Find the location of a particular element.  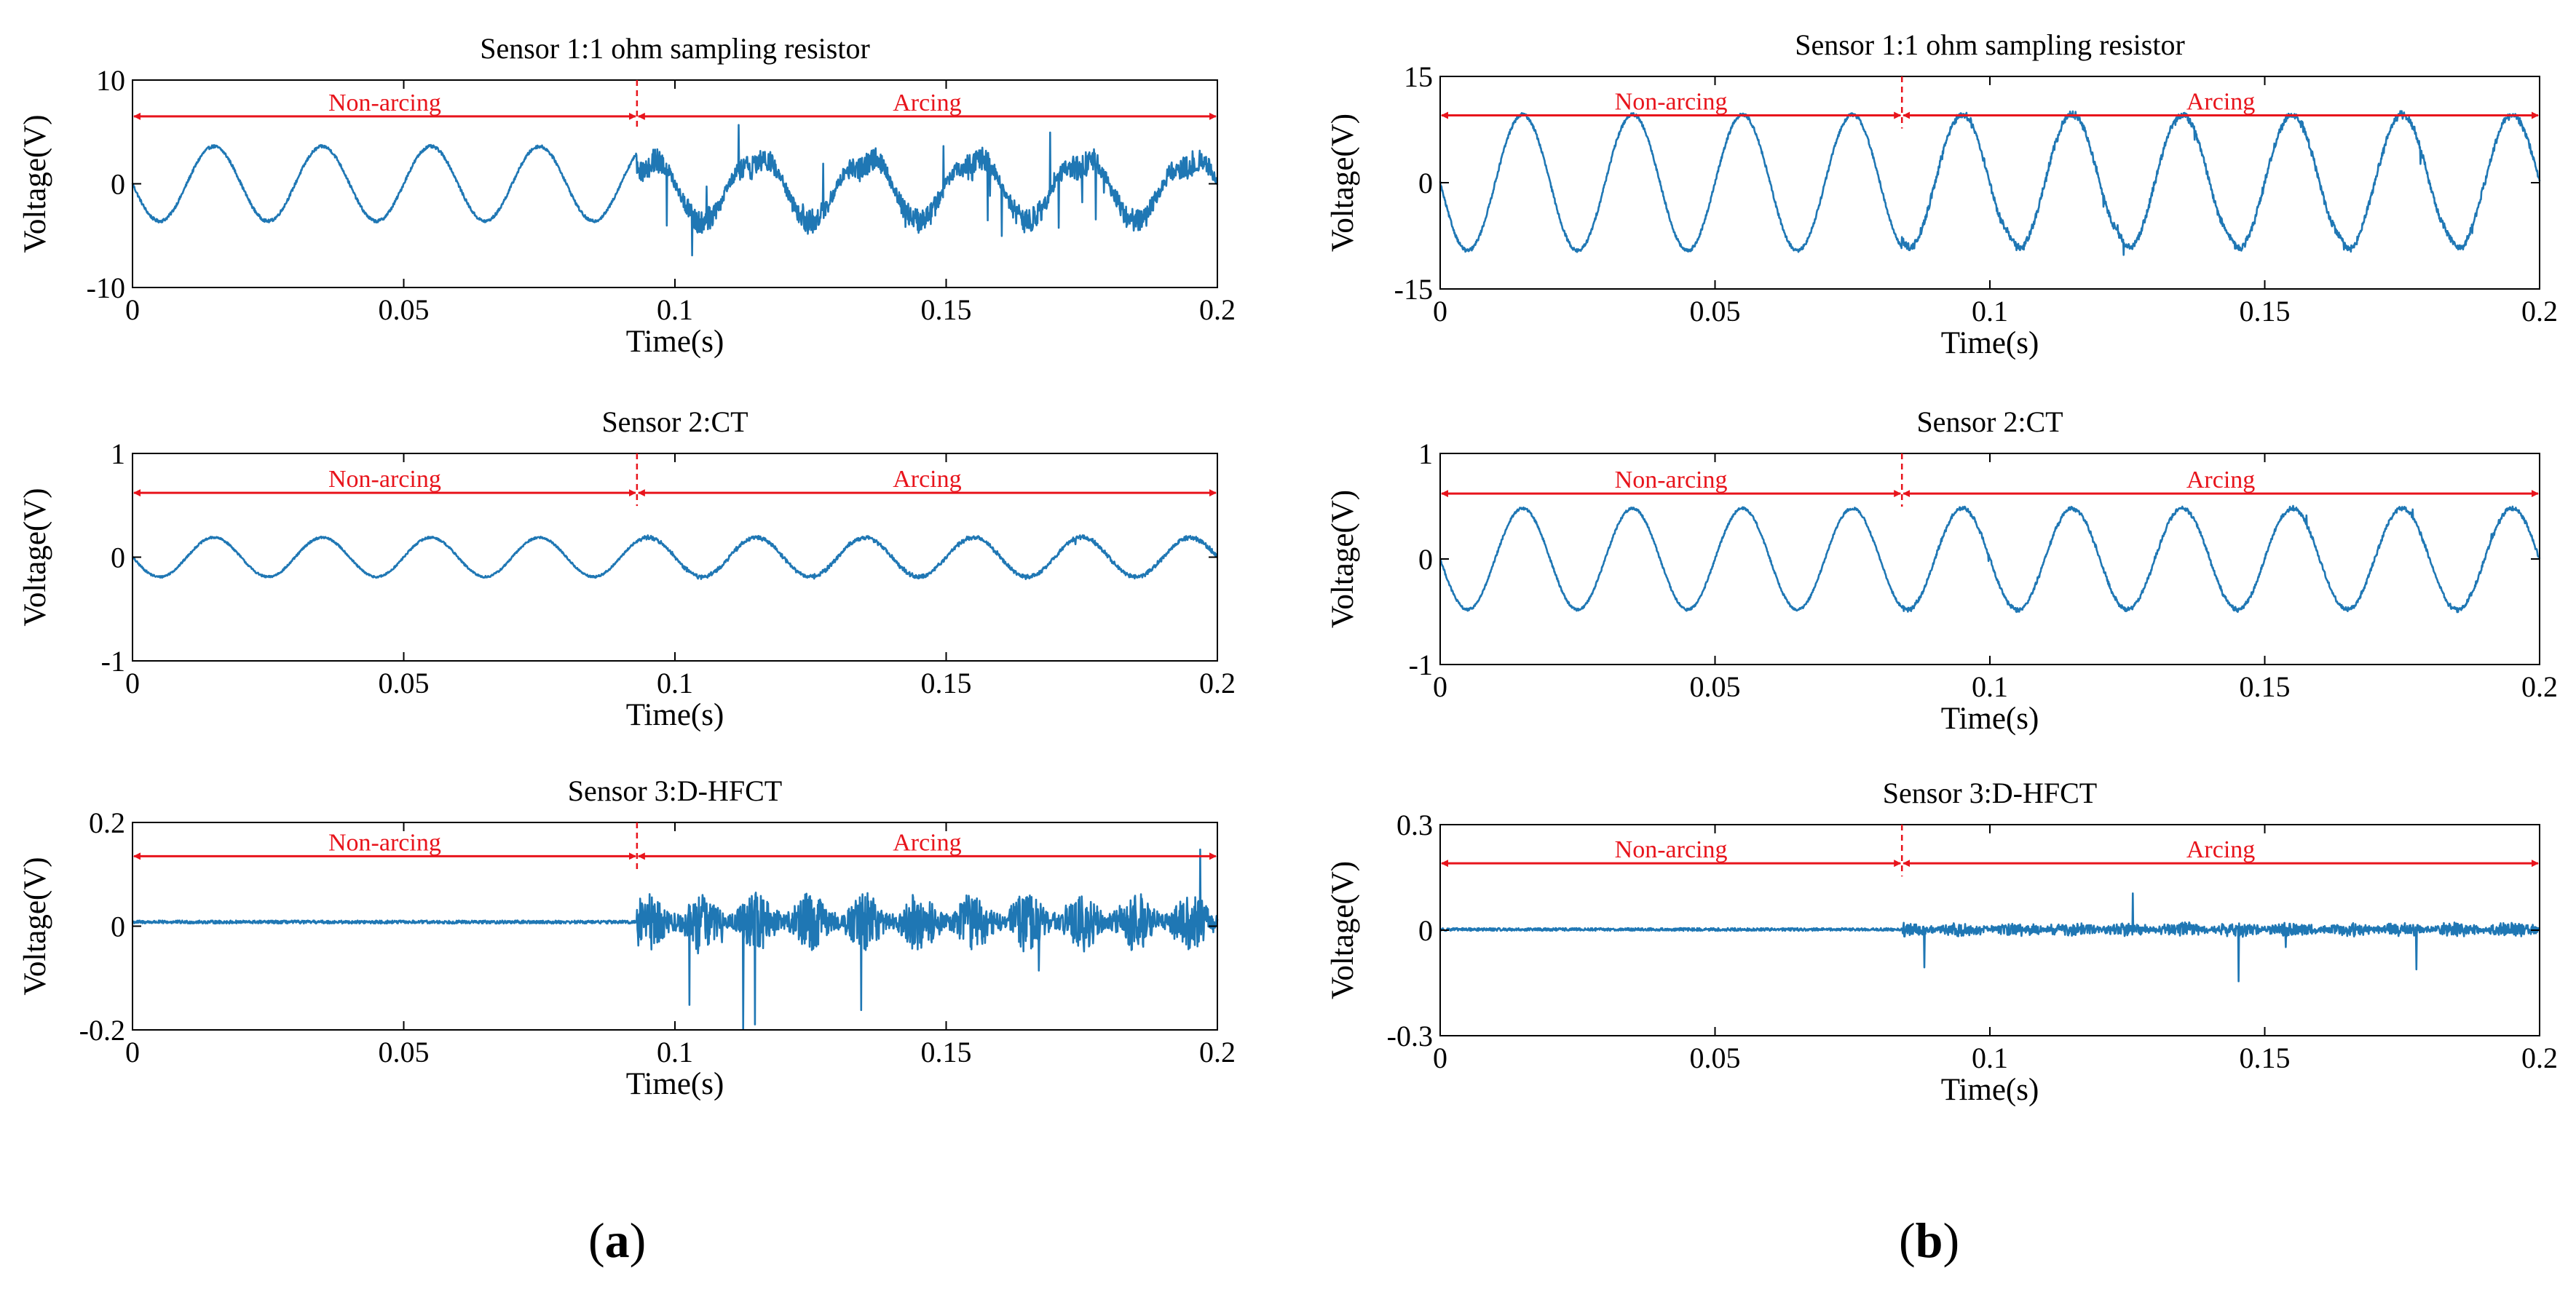

panel-label-a: (a) is located at coordinates (617, 1240).